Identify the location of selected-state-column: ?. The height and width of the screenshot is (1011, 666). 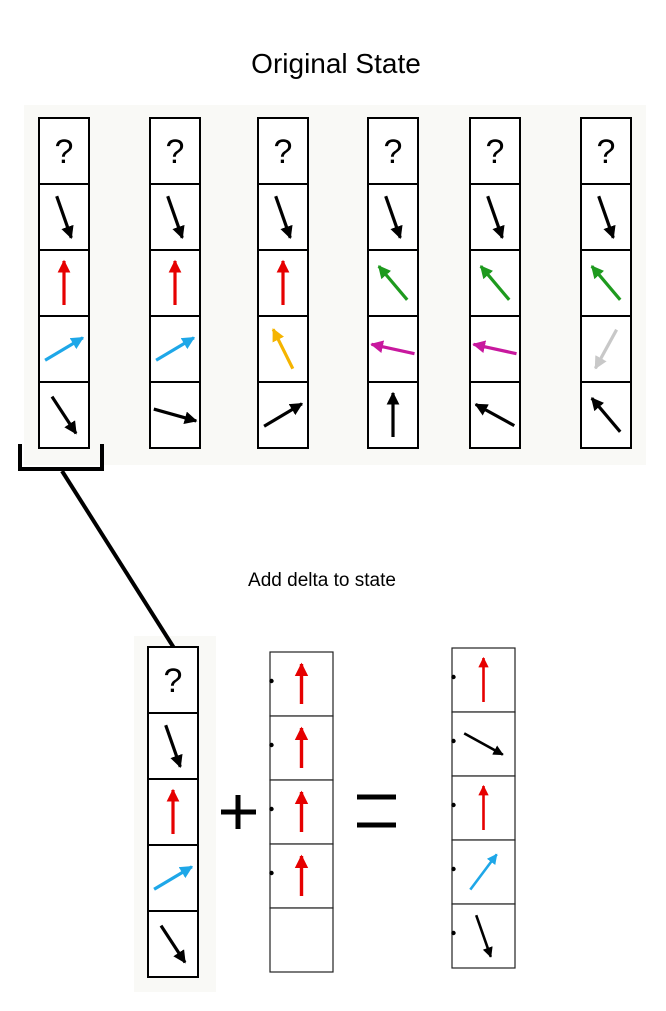
(173, 812).